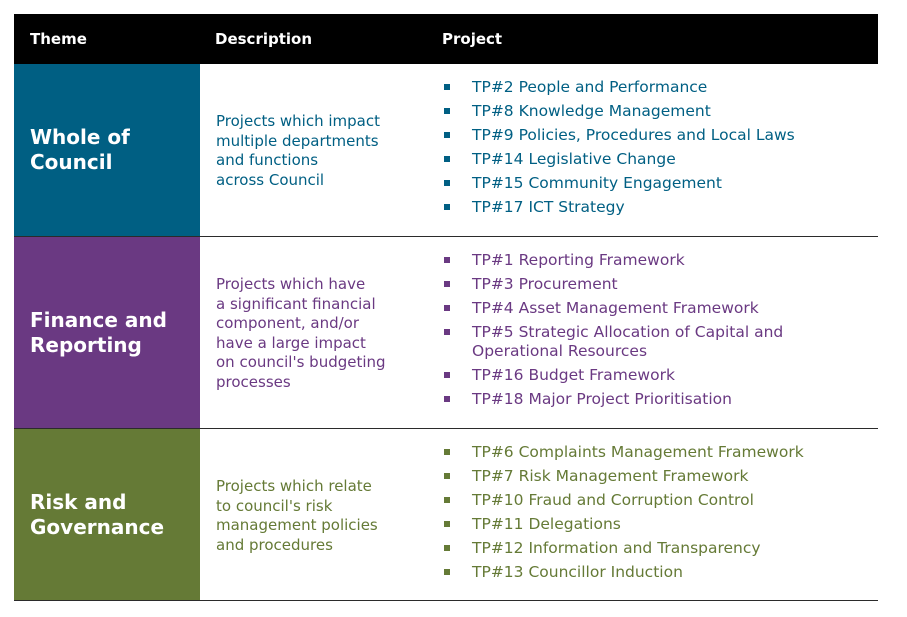 This screenshot has width=907, height=617. I want to click on project-item: TP#4 Asset Management Framework, so click(654, 308).